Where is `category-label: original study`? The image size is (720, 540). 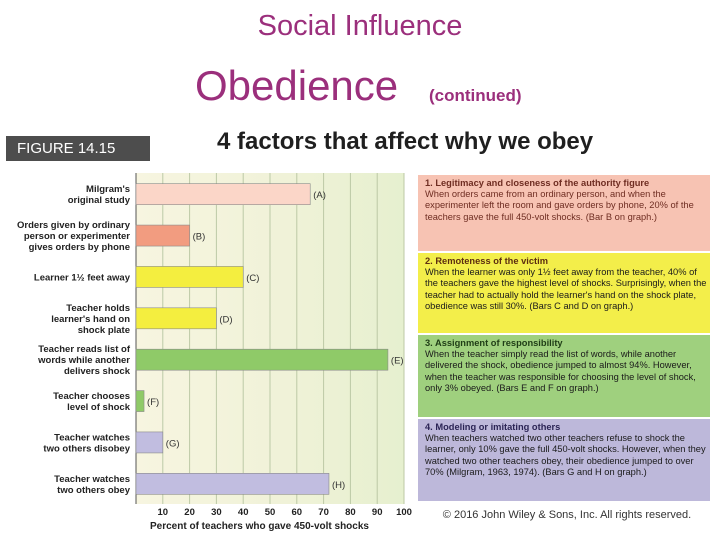
category-label: original study is located at coordinates (99, 200).